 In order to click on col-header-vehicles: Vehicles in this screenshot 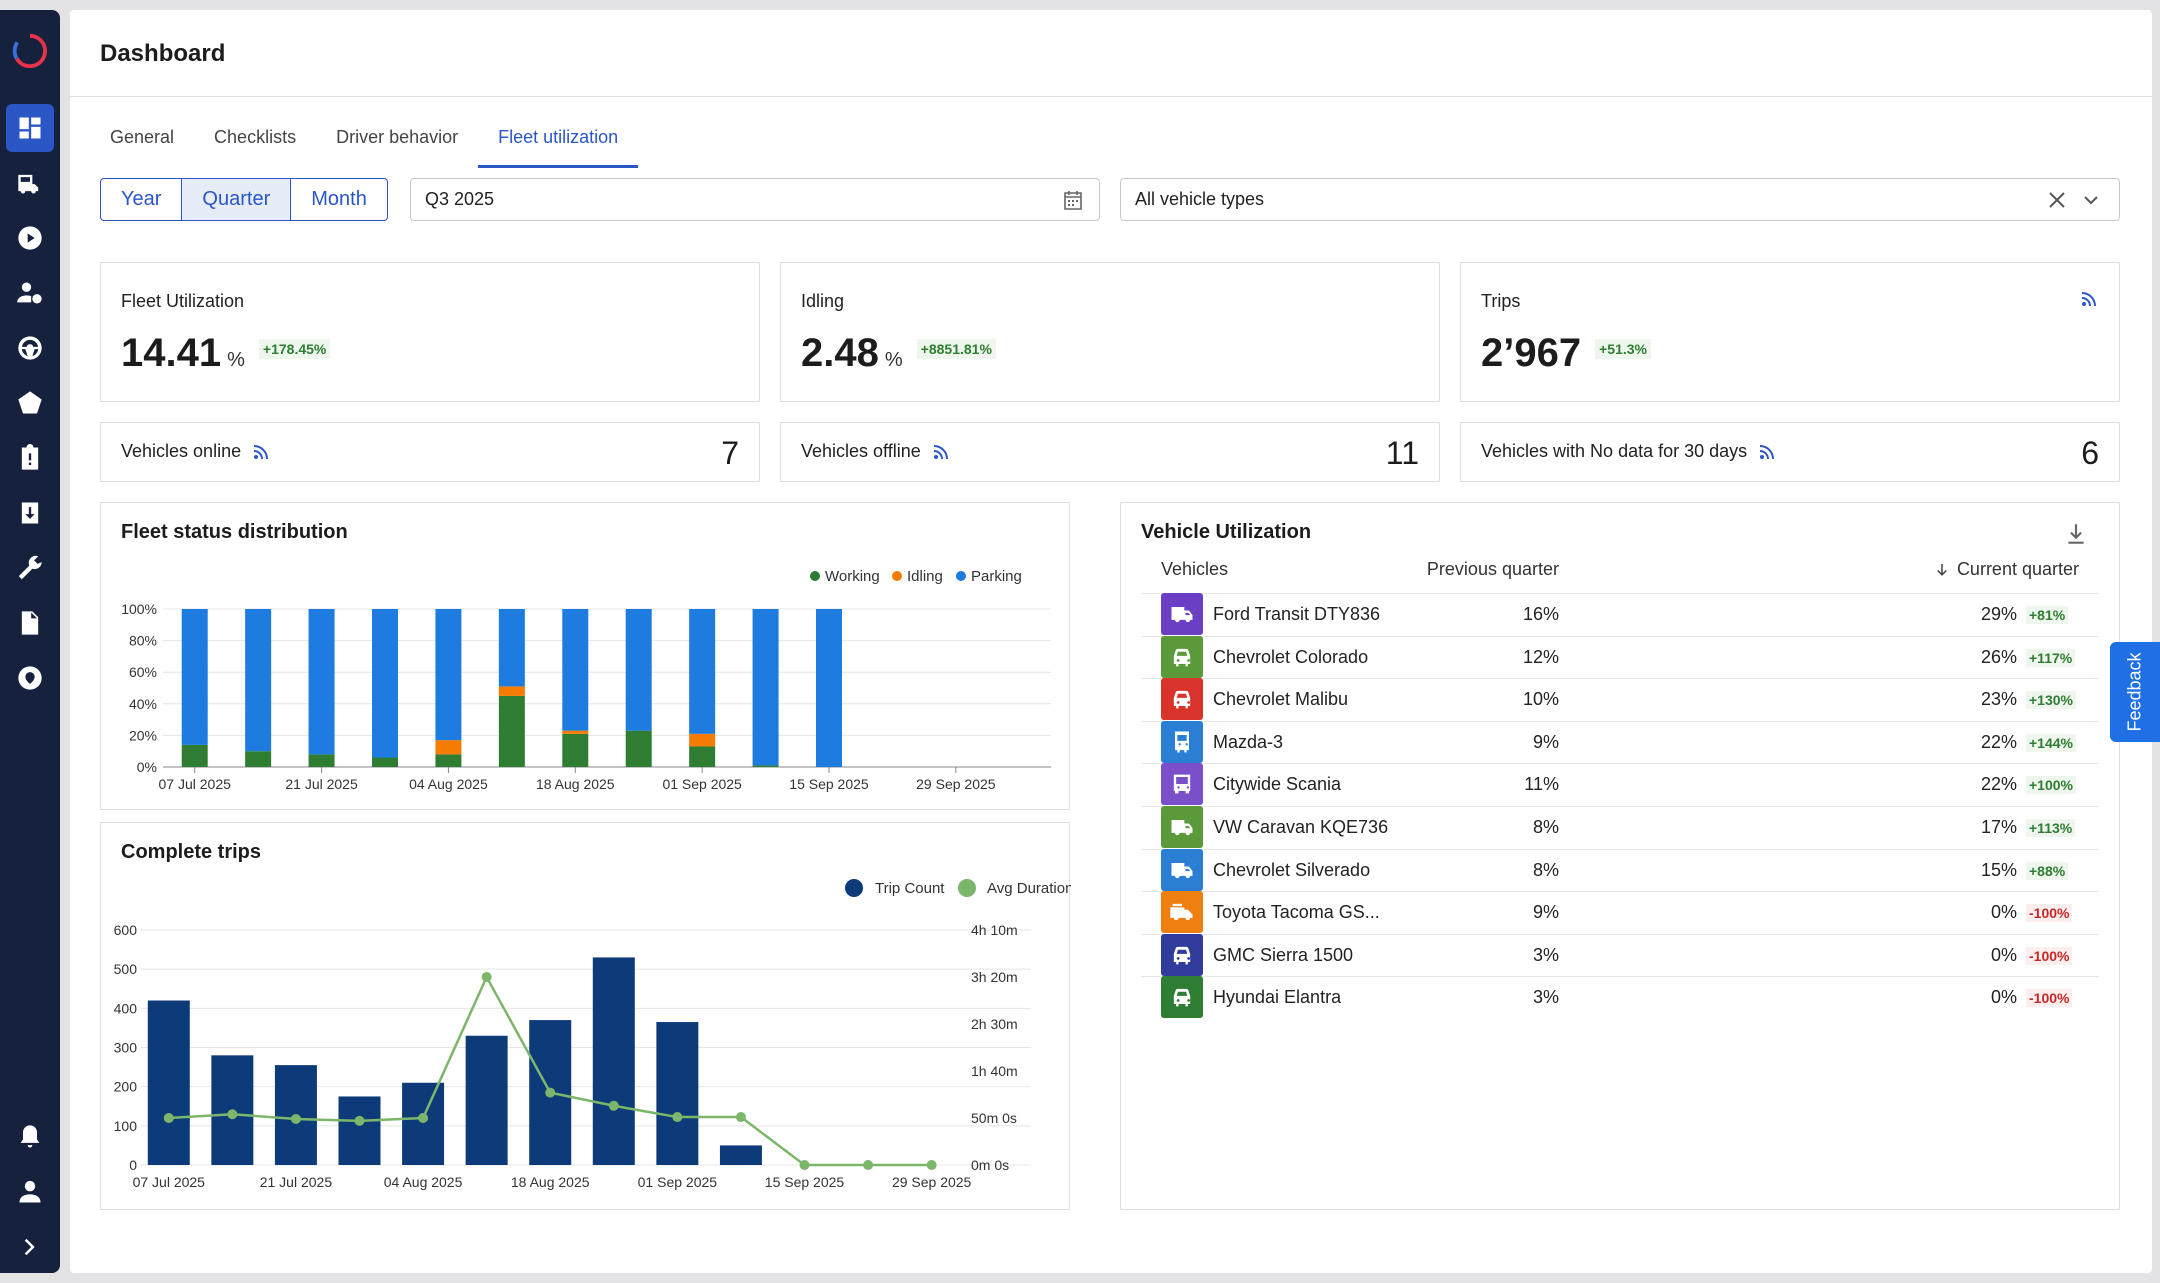, I will do `click(1195, 569)`.